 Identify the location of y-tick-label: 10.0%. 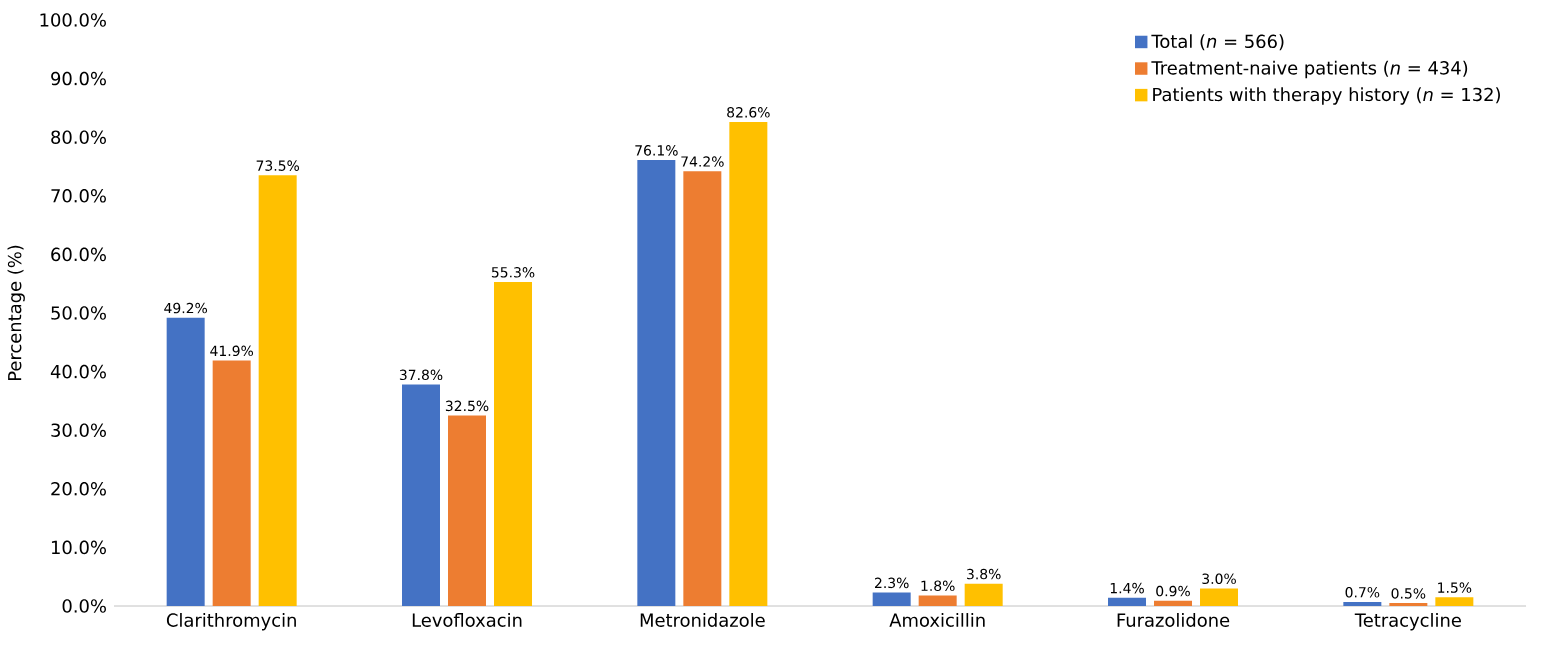
(78, 547).